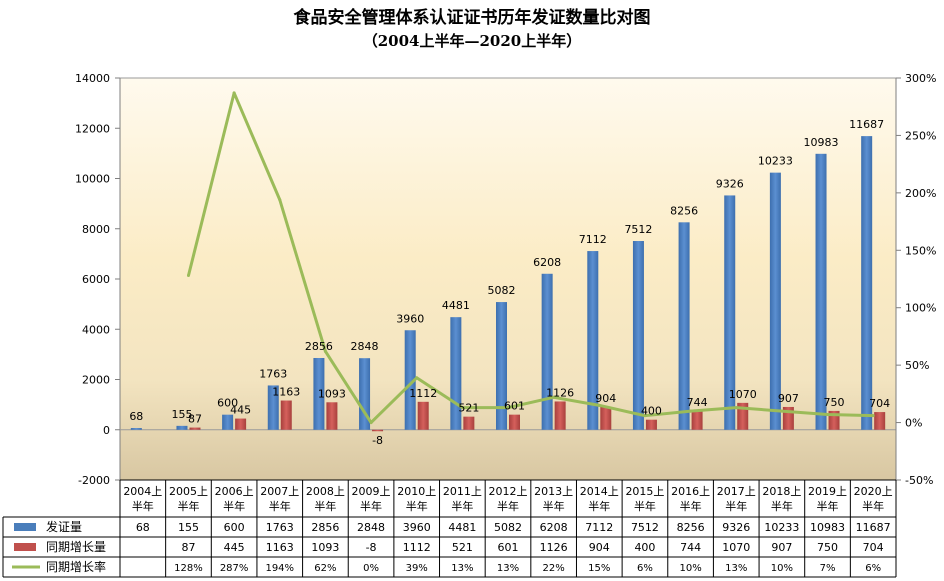 The image size is (944, 581). What do you see at coordinates (240, 410) in the screenshot?
I see `data-label-growth: 445` at bounding box center [240, 410].